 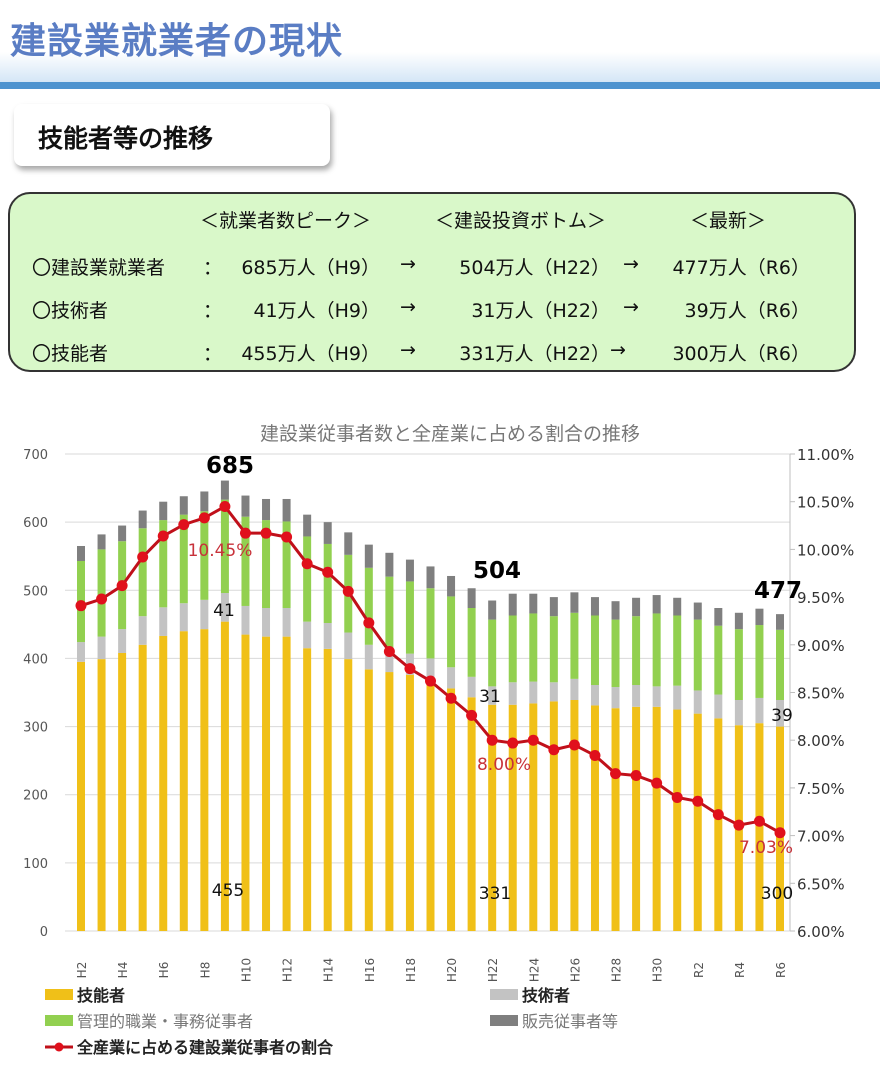 I want to click on y2-tick-label: 8.50%, so click(x=821, y=694).